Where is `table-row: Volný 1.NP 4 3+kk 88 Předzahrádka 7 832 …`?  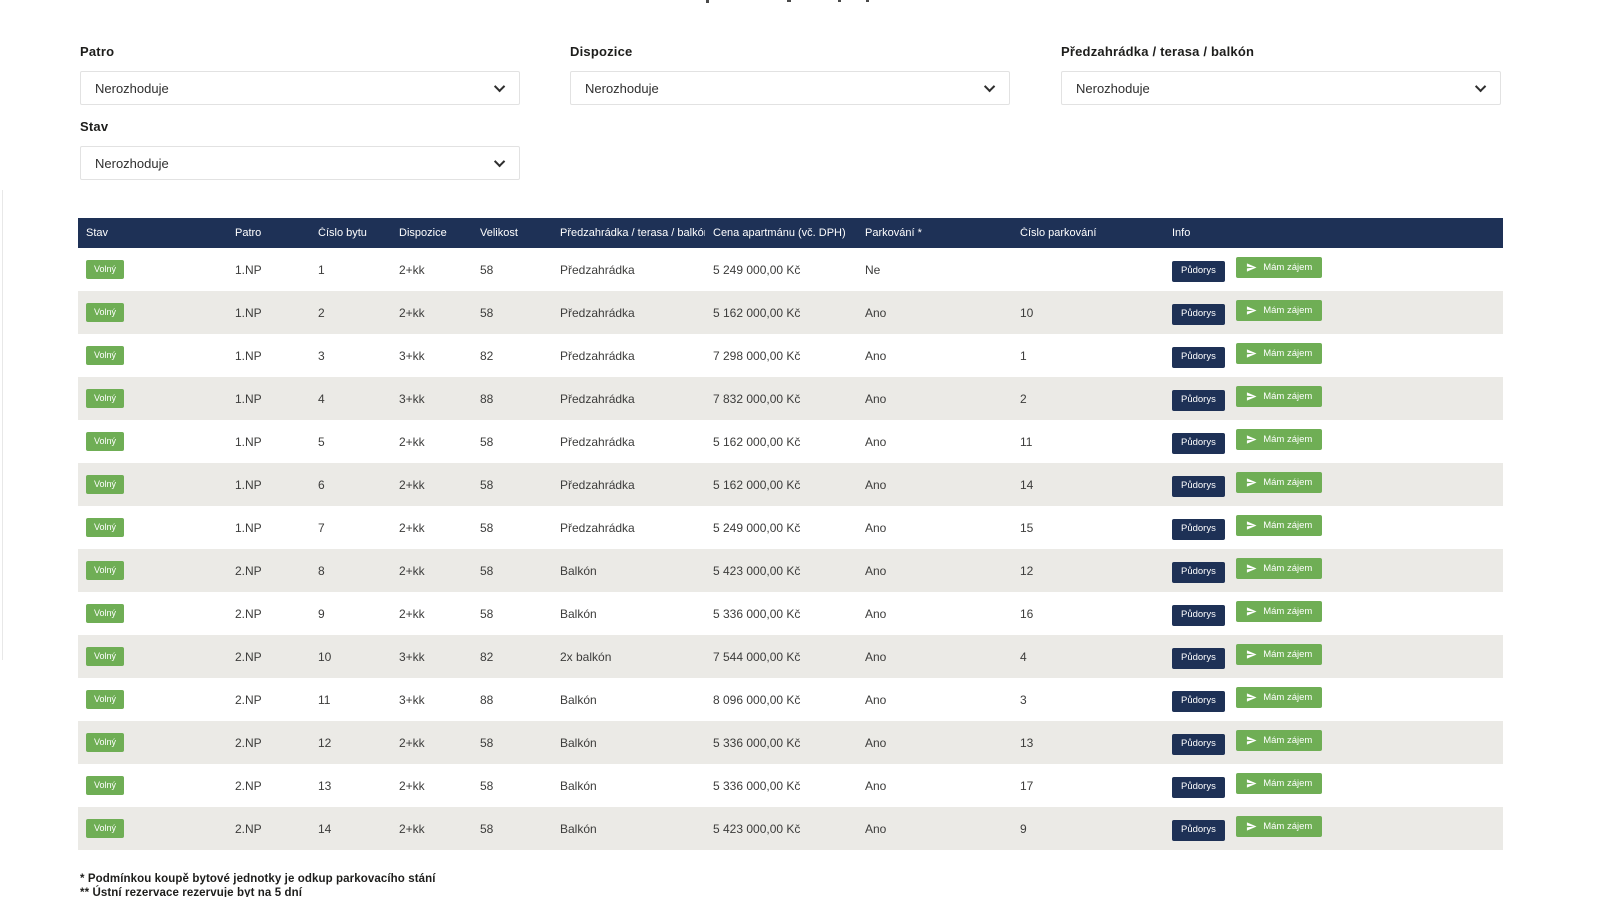 table-row: Volný 1.NP 4 3+kk 88 Předzahrádka 7 832 … is located at coordinates (790, 398).